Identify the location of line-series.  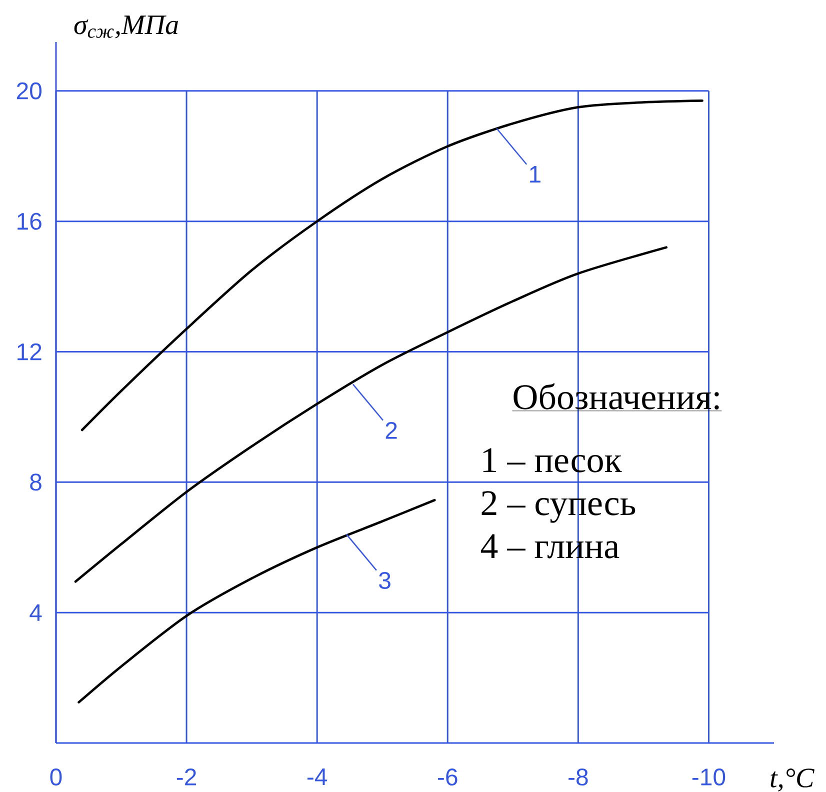
(257, 601).